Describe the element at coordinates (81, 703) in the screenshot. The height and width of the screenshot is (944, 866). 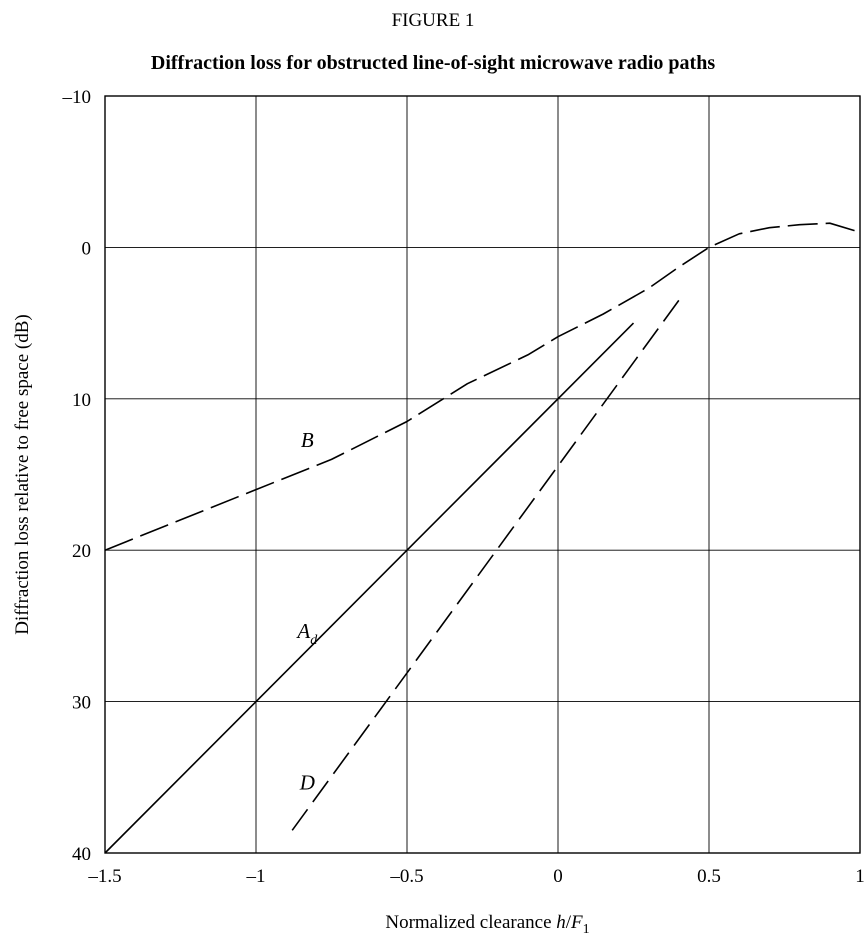
I see `y-tick-label: 30` at that location.